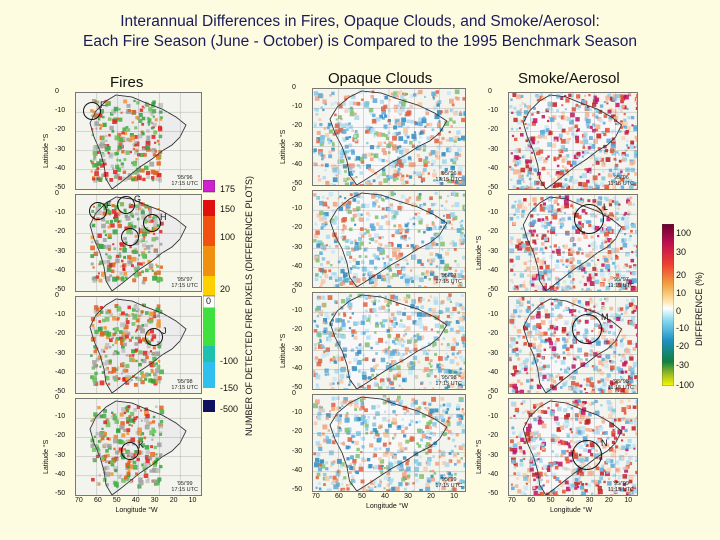 The image size is (720, 540). Describe the element at coordinates (164, 331) in the screenshot. I see `region-letter-j: J` at that location.